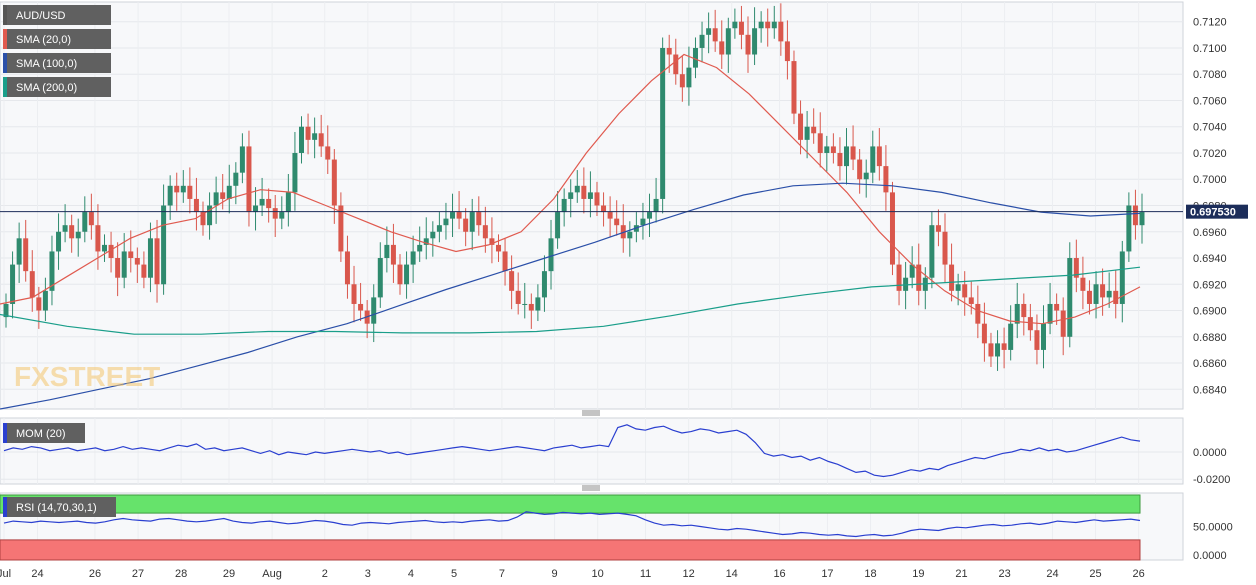 The height and width of the screenshot is (585, 1256). What do you see at coordinates (87, 376) in the screenshot?
I see `fxstreet-logo: FXSTREET` at bounding box center [87, 376].